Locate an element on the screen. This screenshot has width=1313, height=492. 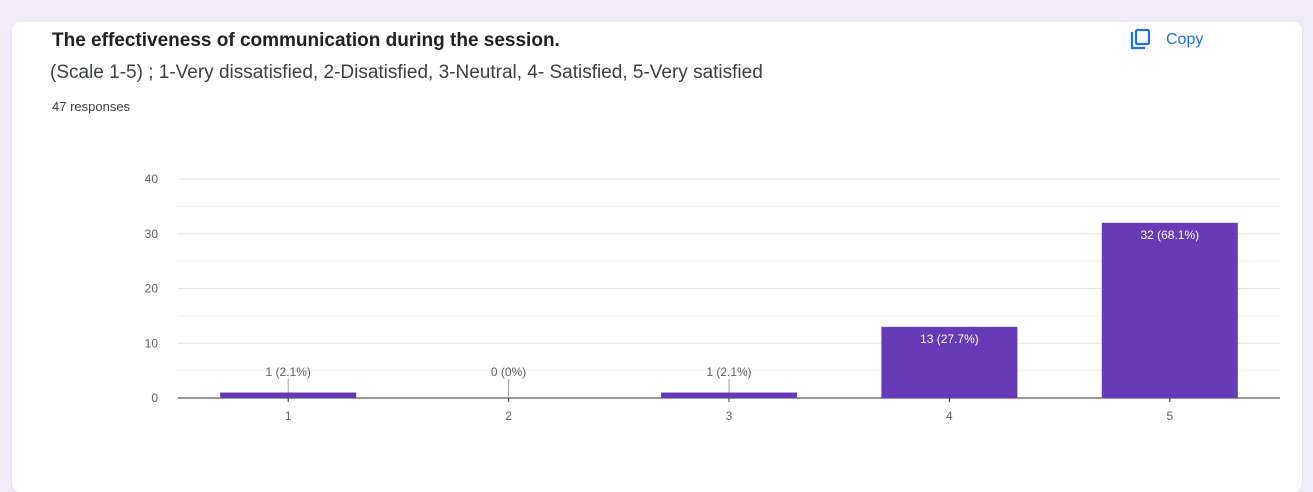
data-label: 32 (68.1%) is located at coordinates (1169, 235).